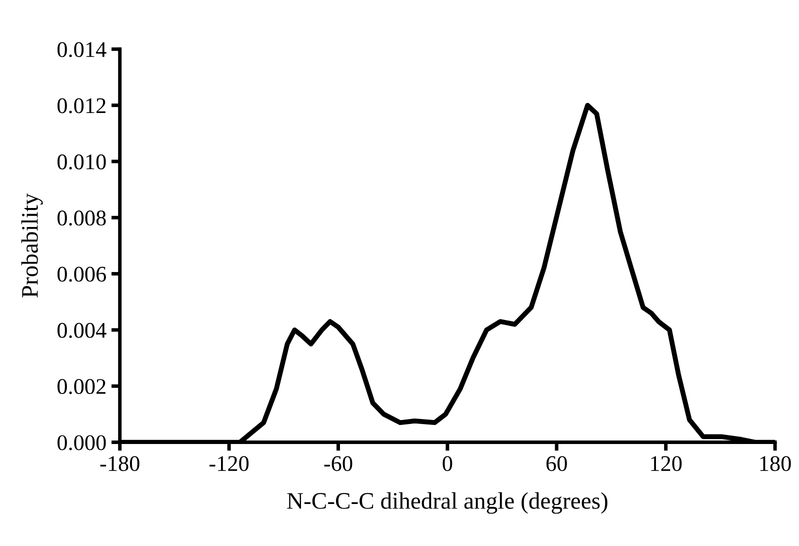 This screenshot has width=799, height=546. Describe the element at coordinates (447, 464) in the screenshot. I see `x-tick-label: 0` at that location.